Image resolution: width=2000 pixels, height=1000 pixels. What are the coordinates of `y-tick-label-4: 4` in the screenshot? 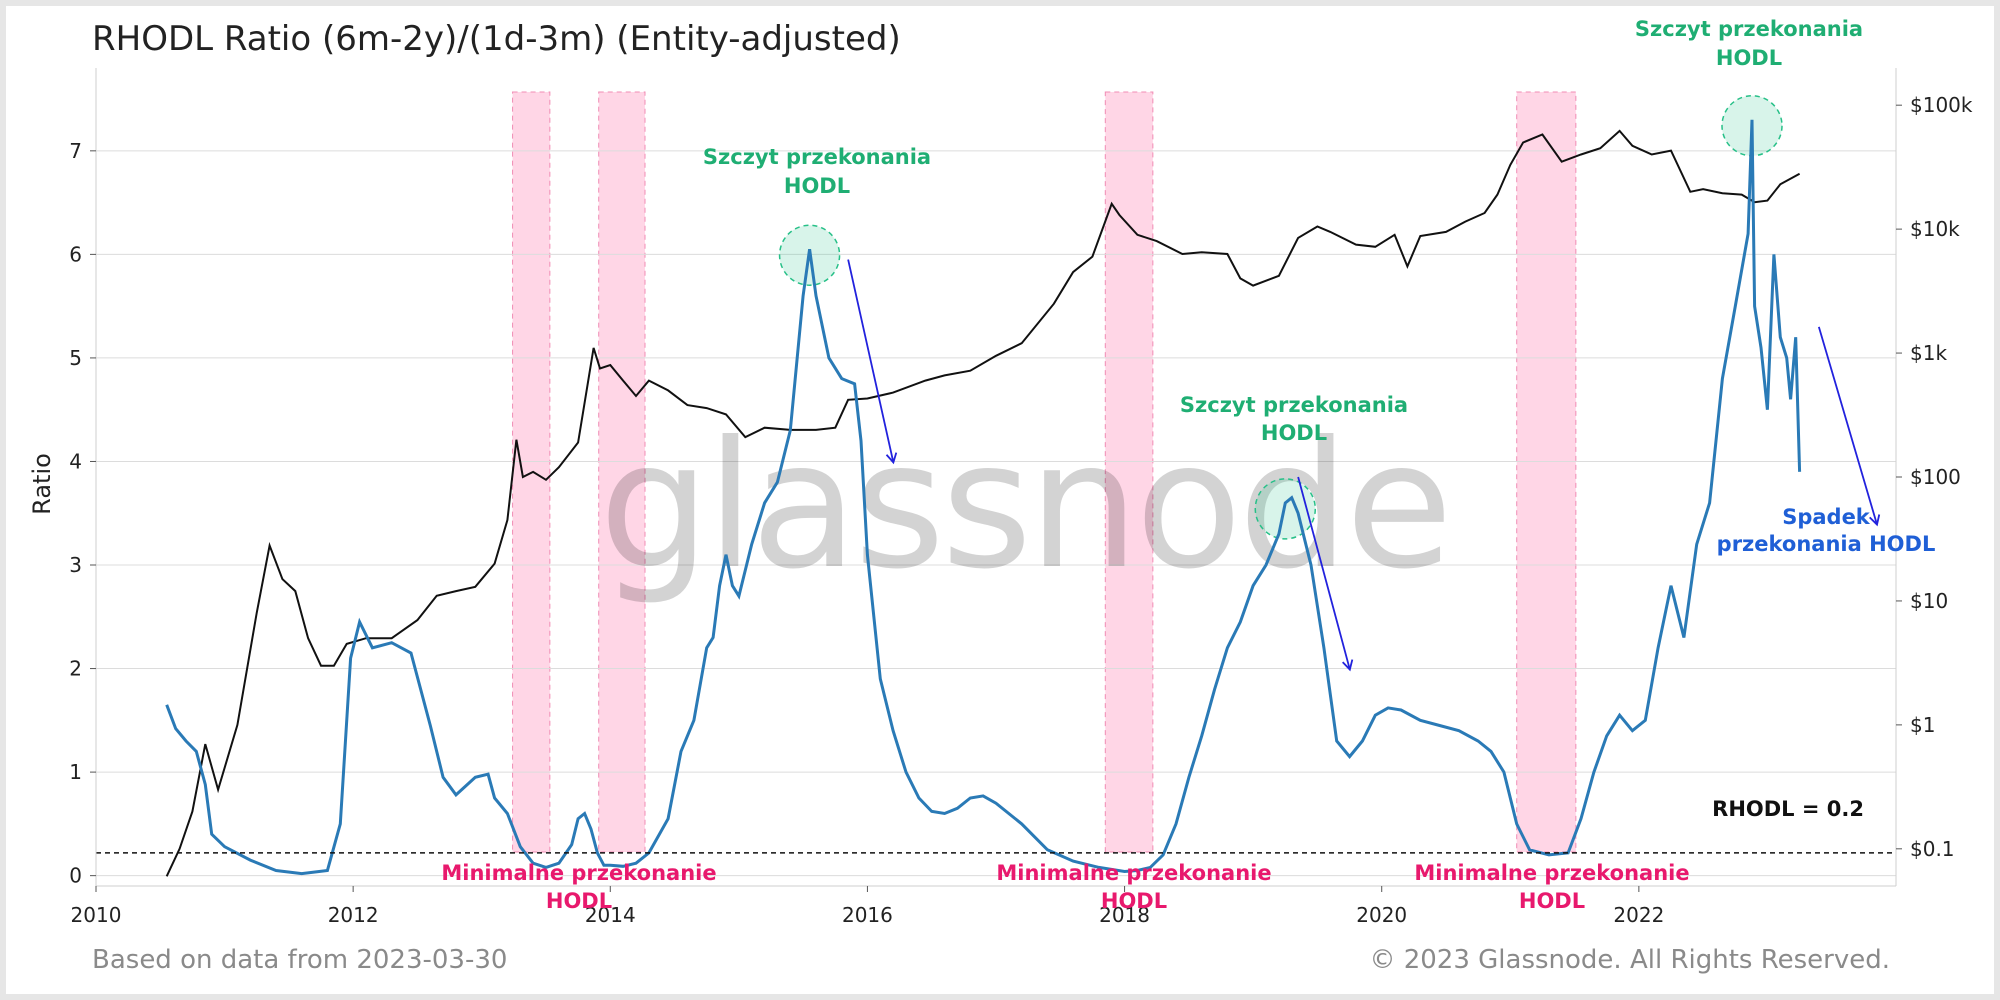 It's located at (75, 461).